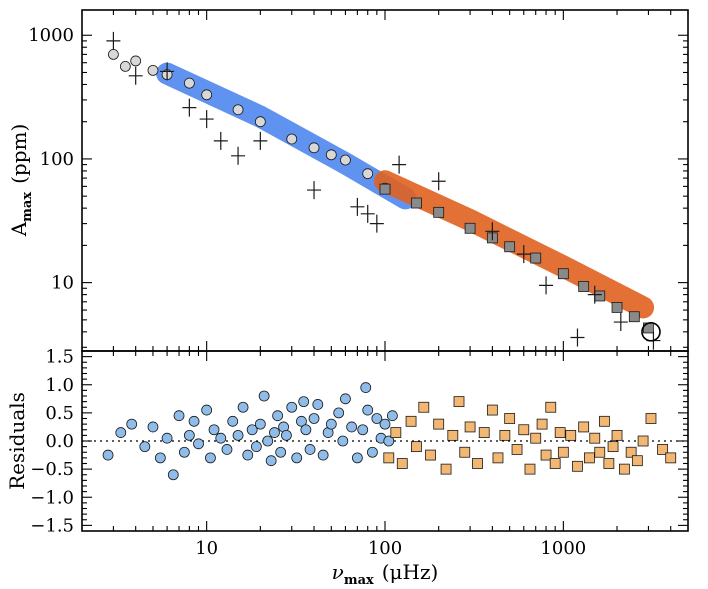  I want to click on residuals-y-axis-title: Residuals, so click(17, 441).